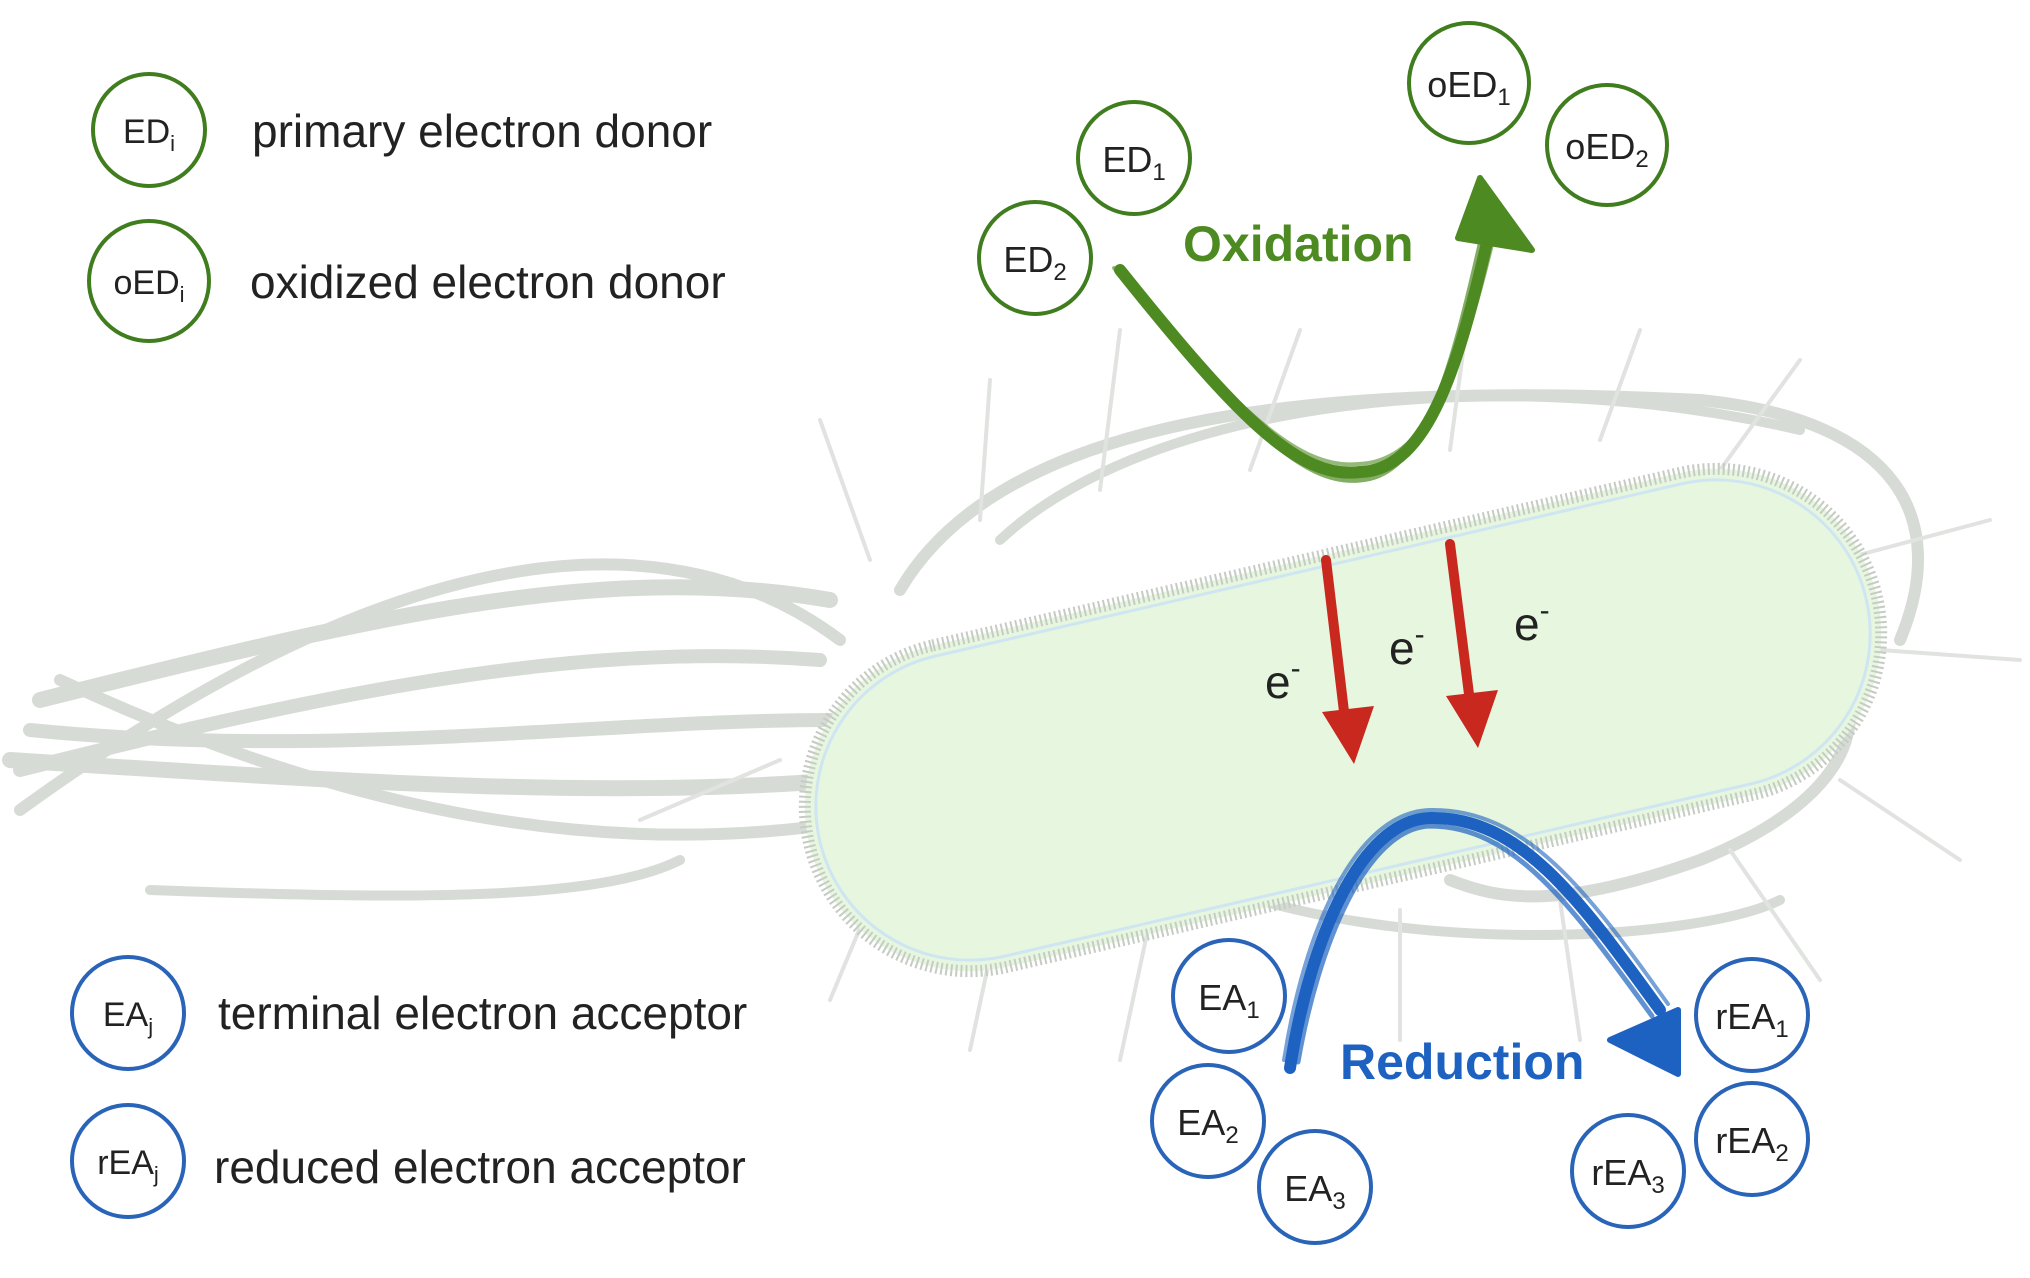  I want to click on svg-text: ED2, so click(1034, 262).